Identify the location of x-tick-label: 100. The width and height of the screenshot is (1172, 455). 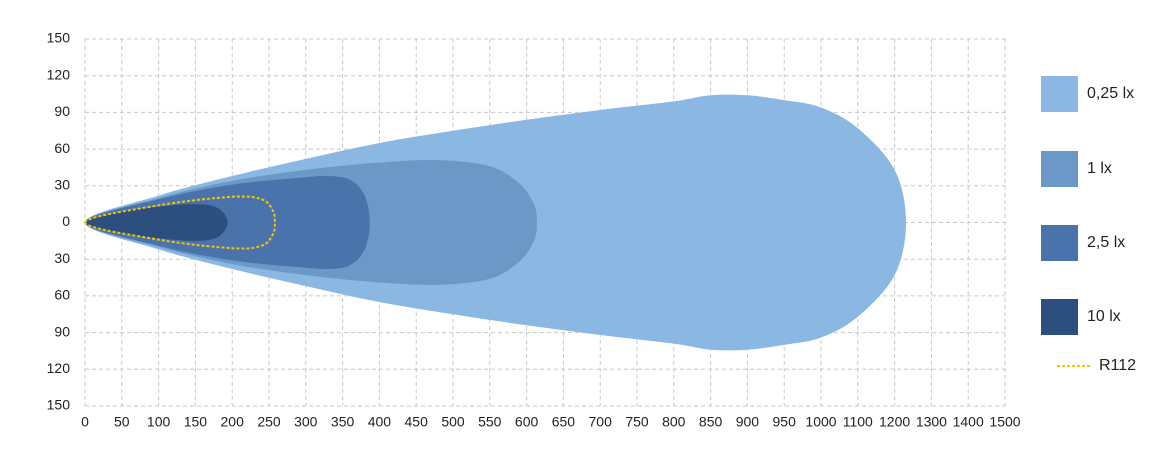
(159, 422).